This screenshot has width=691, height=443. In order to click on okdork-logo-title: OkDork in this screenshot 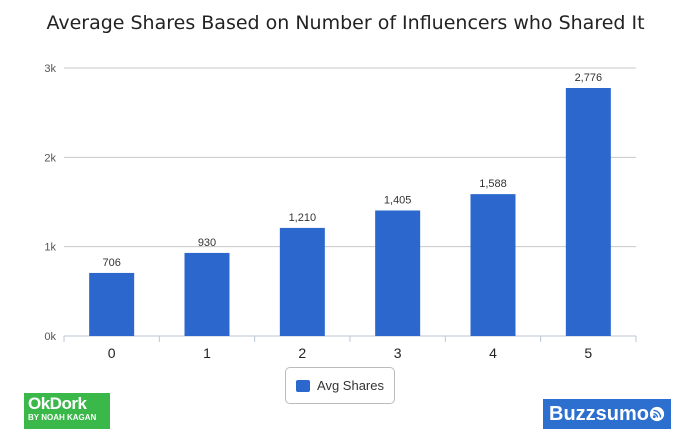, I will do `click(57, 403)`.